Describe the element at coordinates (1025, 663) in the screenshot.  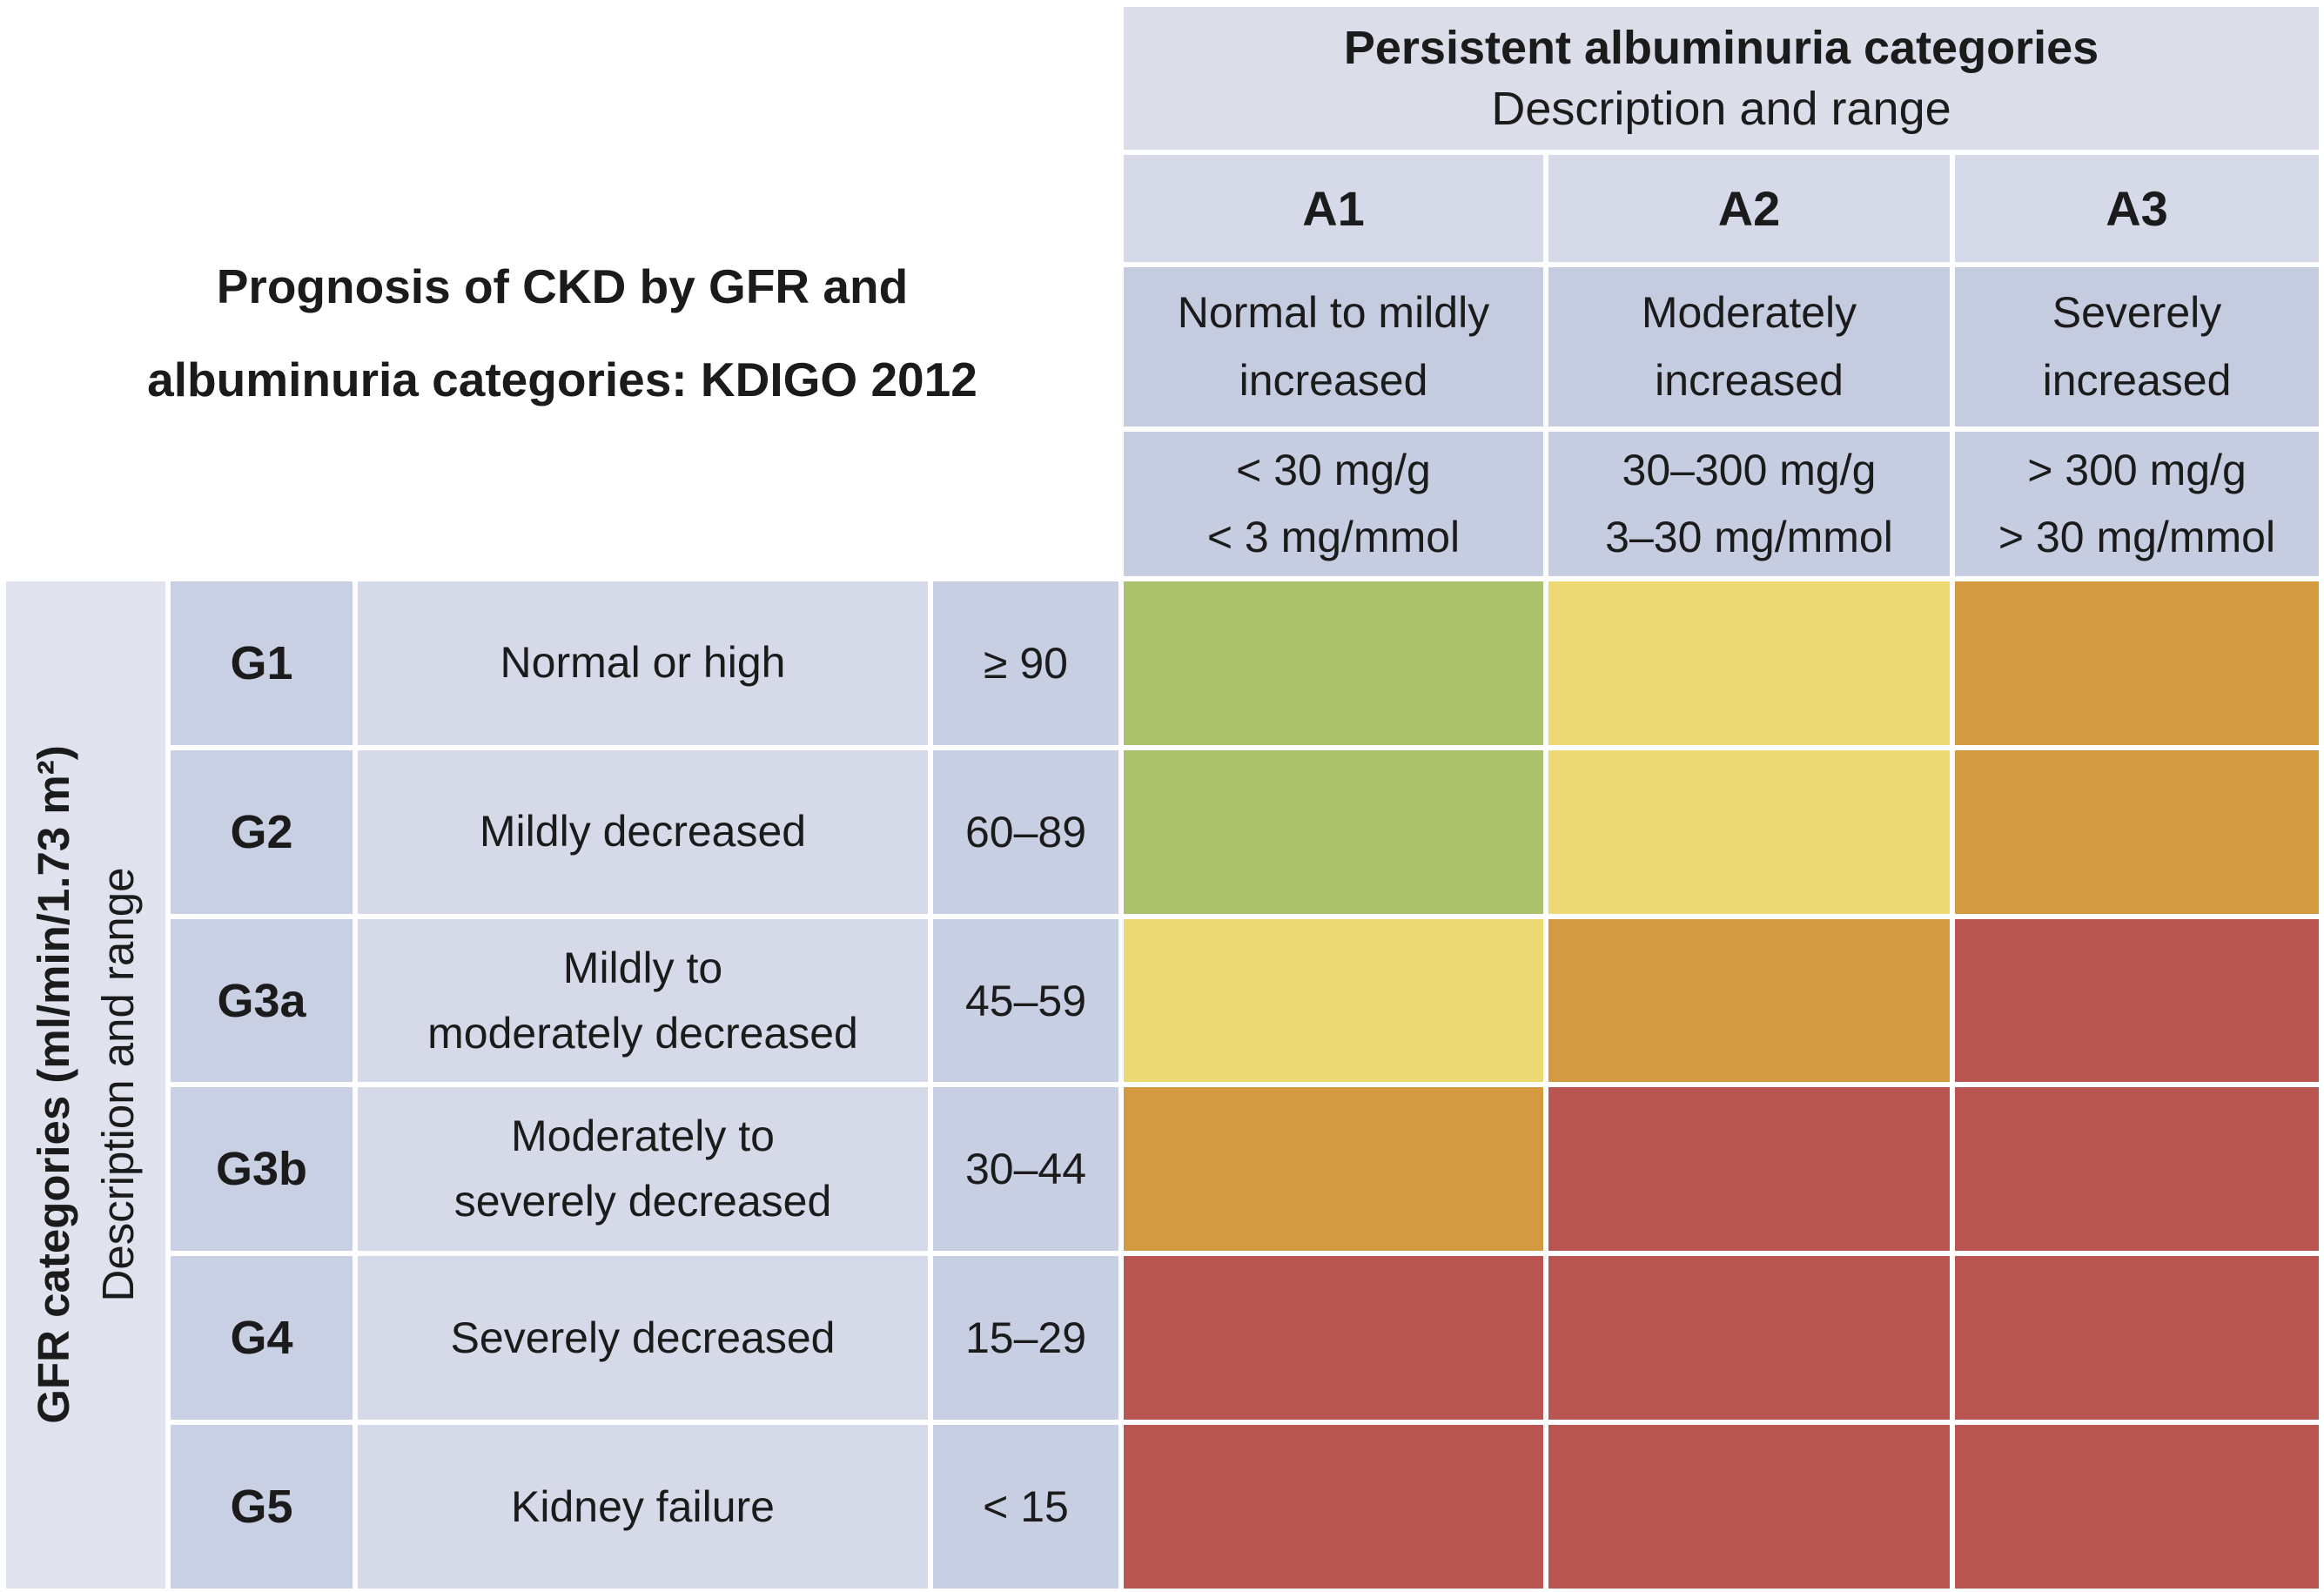
I see `gfr-row-range-g1: ≥ 90` at that location.